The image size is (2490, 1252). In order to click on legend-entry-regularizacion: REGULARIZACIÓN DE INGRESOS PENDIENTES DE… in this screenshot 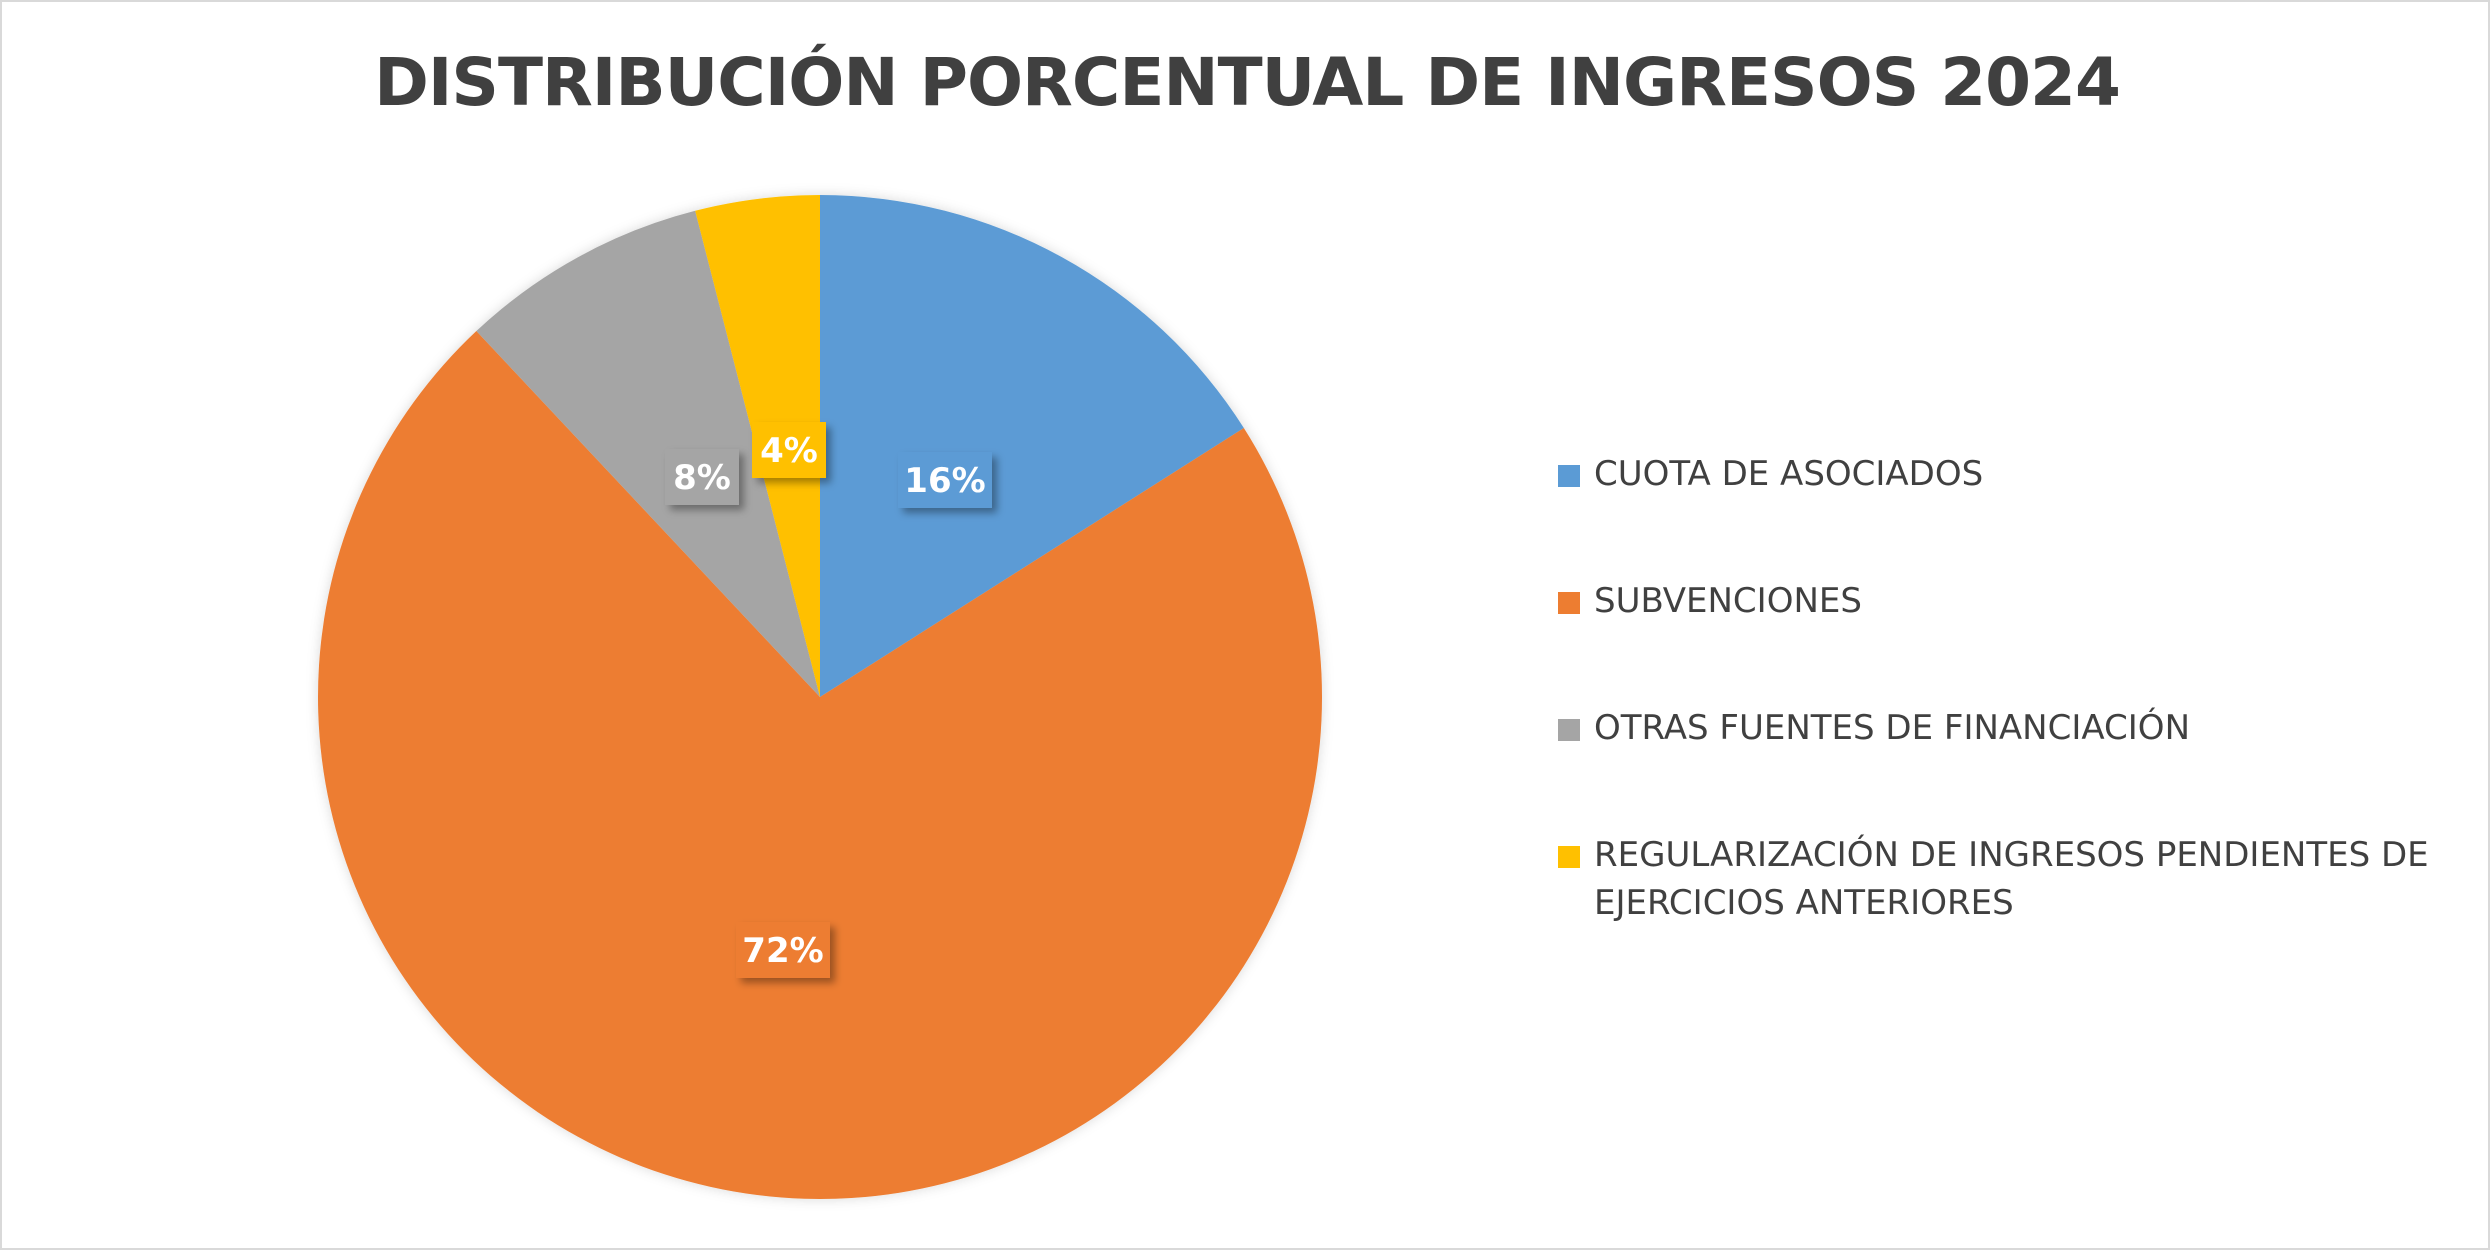, I will do `click(2008, 879)`.